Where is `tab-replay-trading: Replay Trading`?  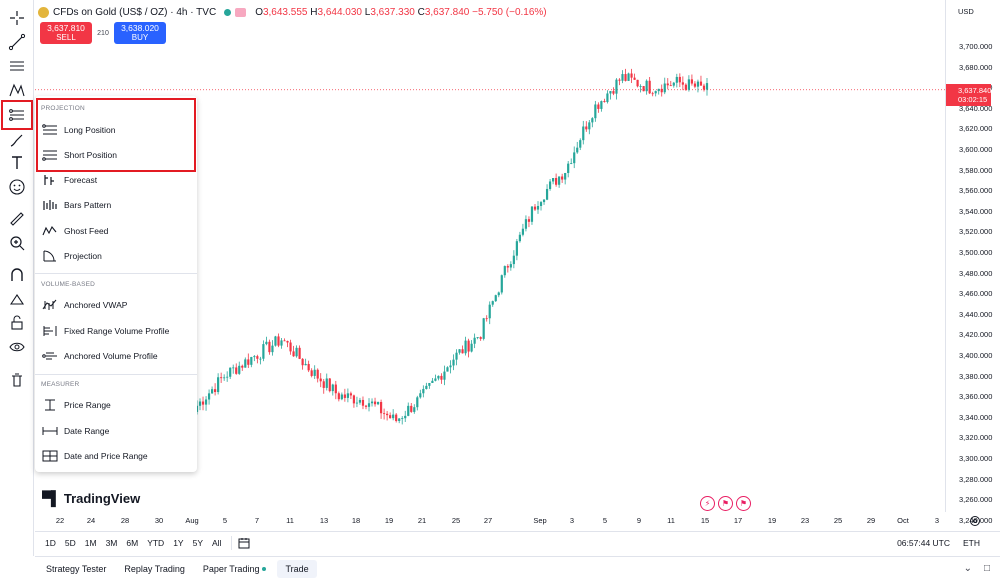 tab-replay-trading: Replay Trading is located at coordinates (154, 568).